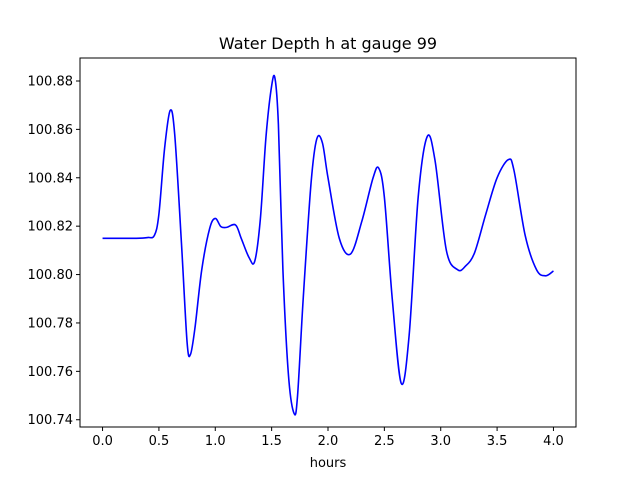 This screenshot has height=480, width=640. I want to click on y-tick-label: 100.78, so click(51, 323).